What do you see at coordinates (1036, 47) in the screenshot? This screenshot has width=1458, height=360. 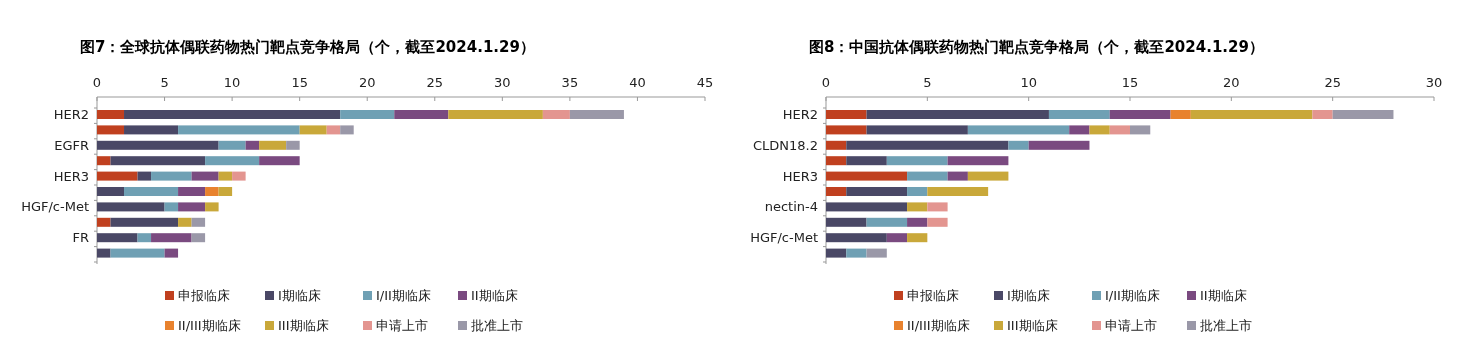 I see `chart-title: 图8：中国抗体偶联药物热门靶点竞争格局（个，截至2024.1.29）` at bounding box center [1036, 47].